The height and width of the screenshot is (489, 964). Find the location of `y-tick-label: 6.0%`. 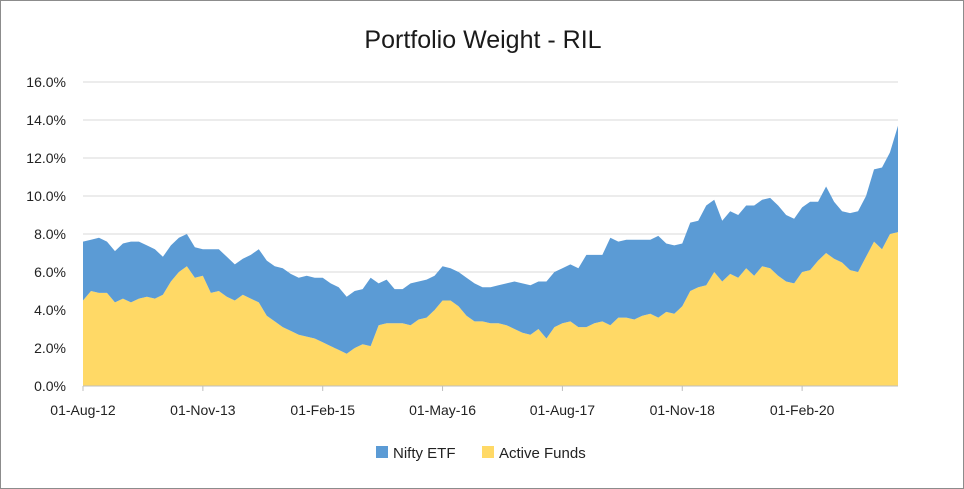

y-tick-label: 6.0% is located at coordinates (50, 272).